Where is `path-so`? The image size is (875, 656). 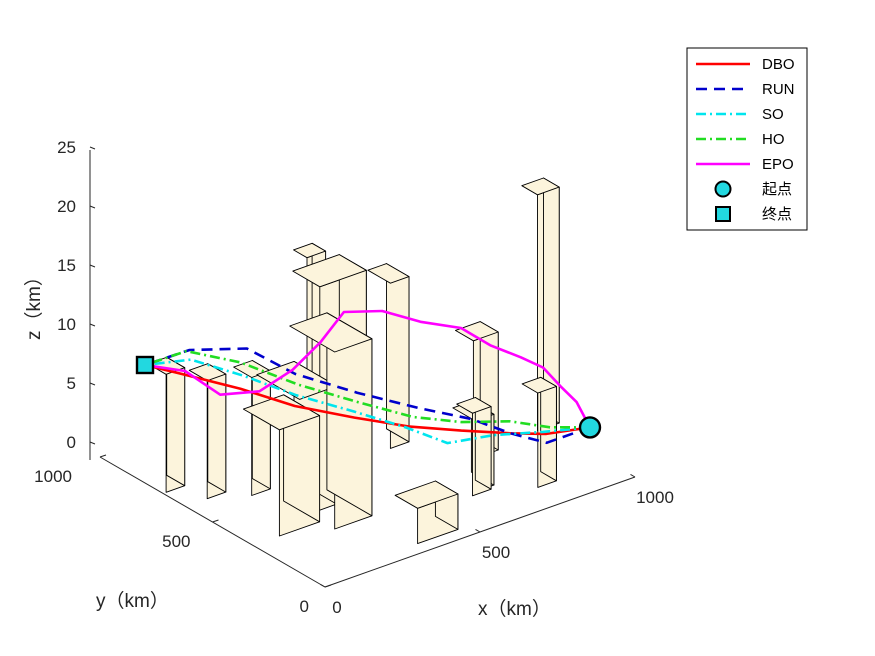 path-so is located at coordinates (367, 401).